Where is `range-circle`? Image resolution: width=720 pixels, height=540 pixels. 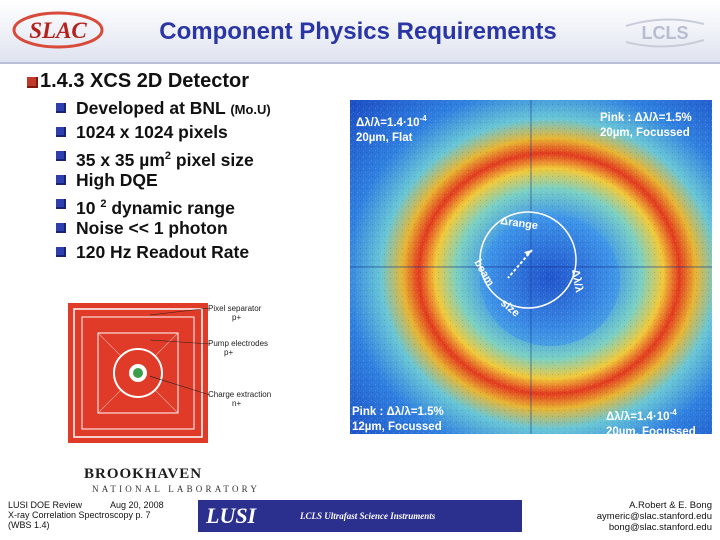 range-circle is located at coordinates (528, 260).